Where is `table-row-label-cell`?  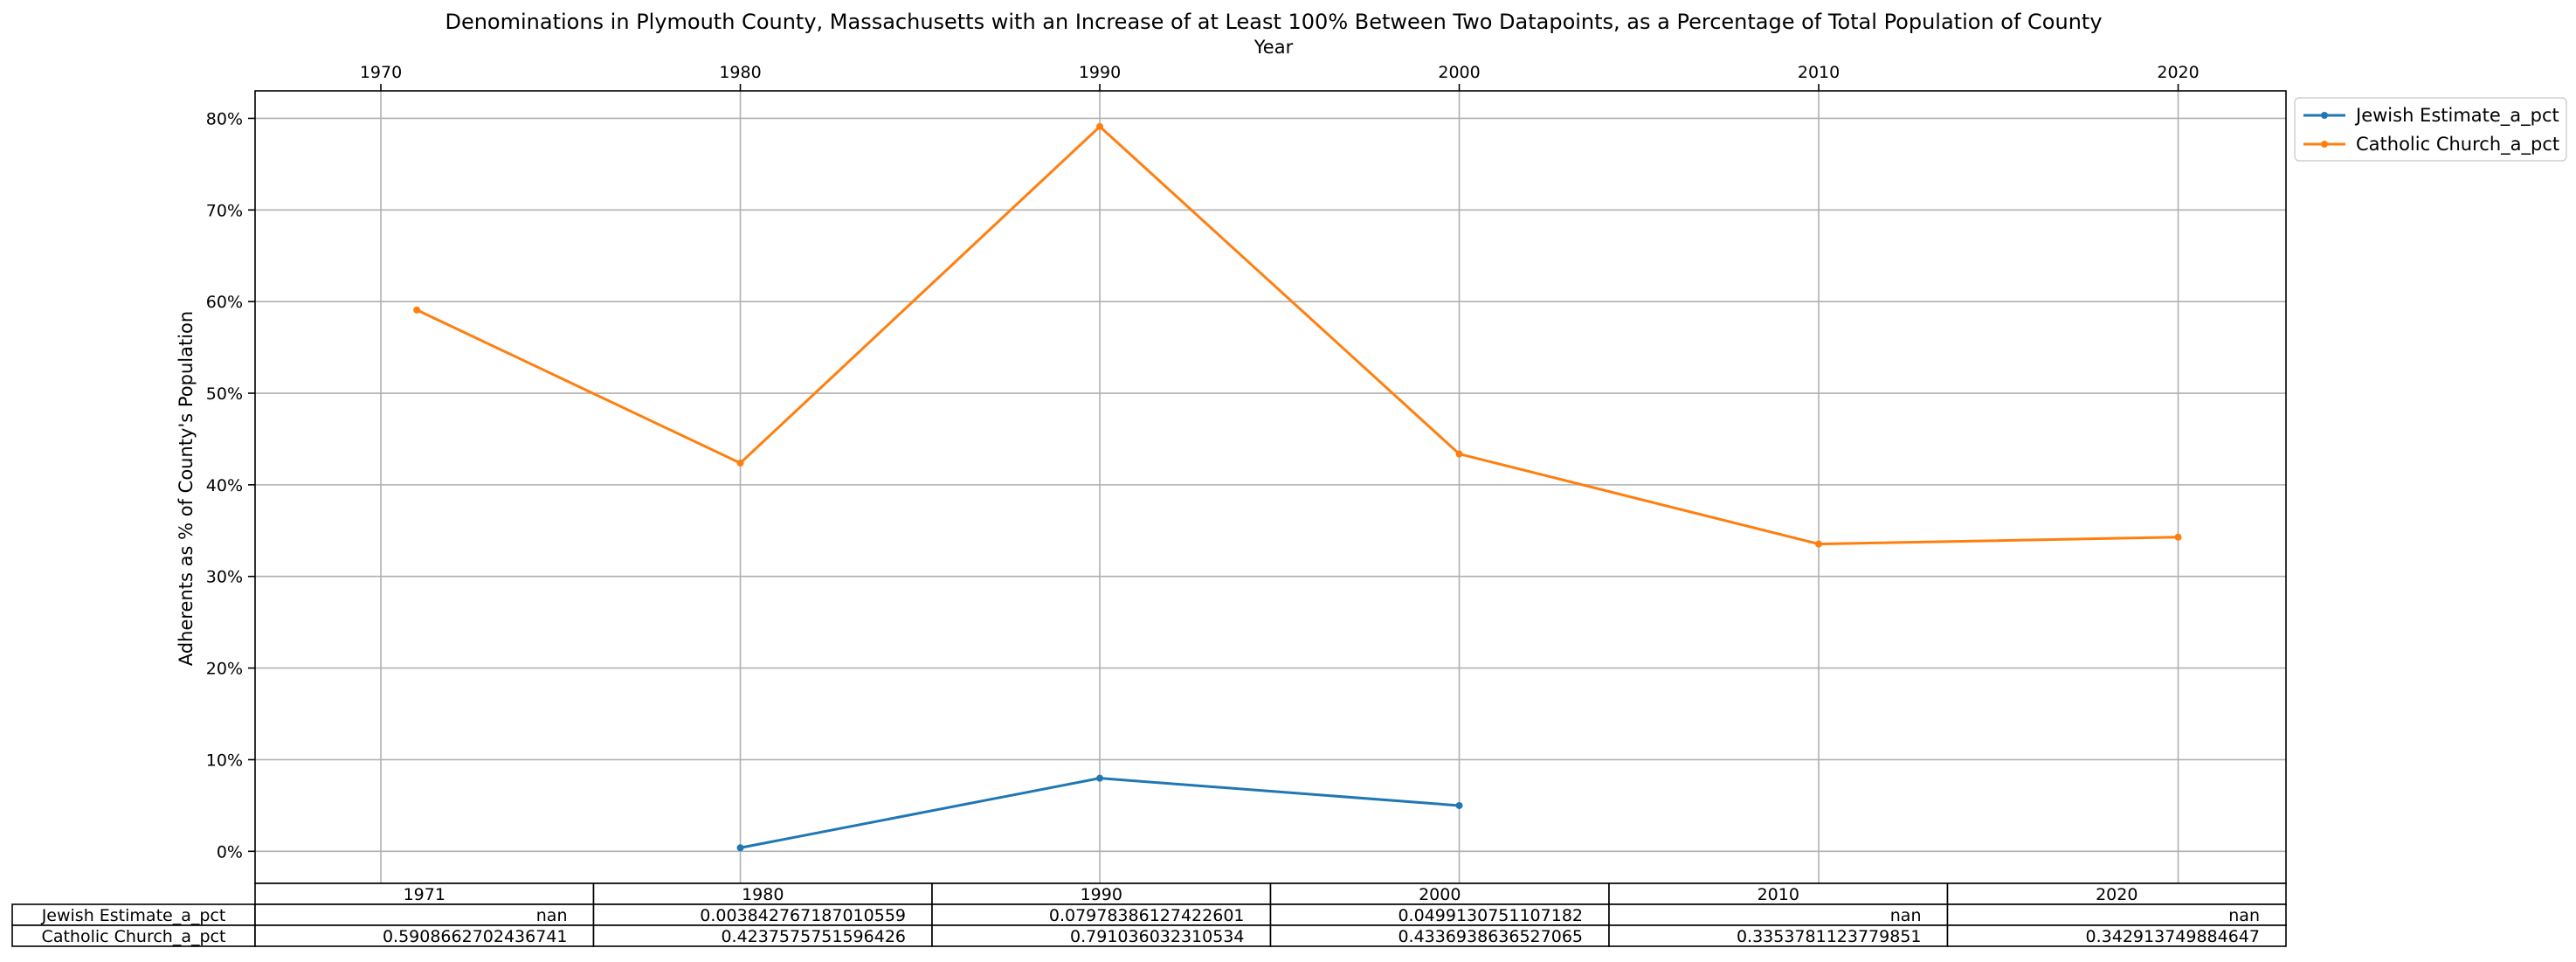 table-row-label-cell is located at coordinates (133, 935).